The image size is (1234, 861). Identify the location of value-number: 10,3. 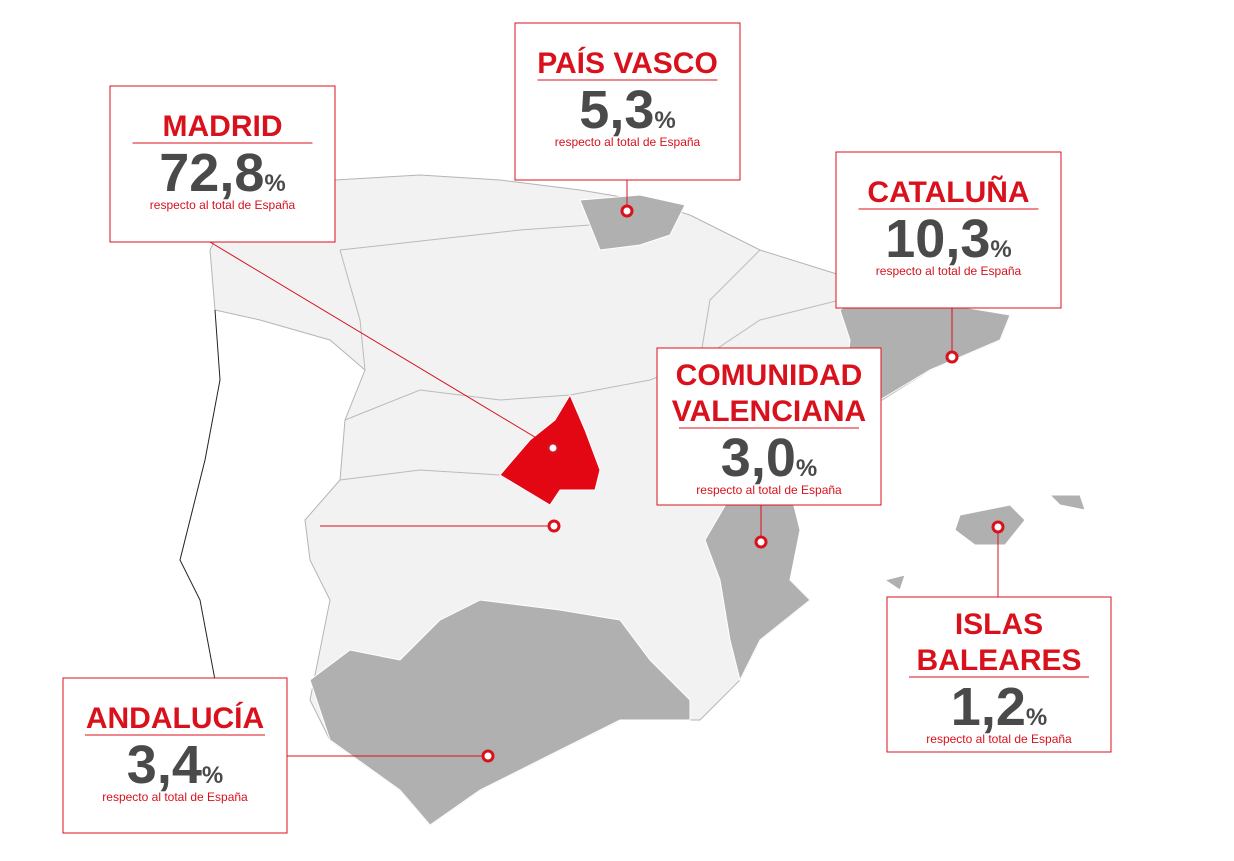
(937, 239).